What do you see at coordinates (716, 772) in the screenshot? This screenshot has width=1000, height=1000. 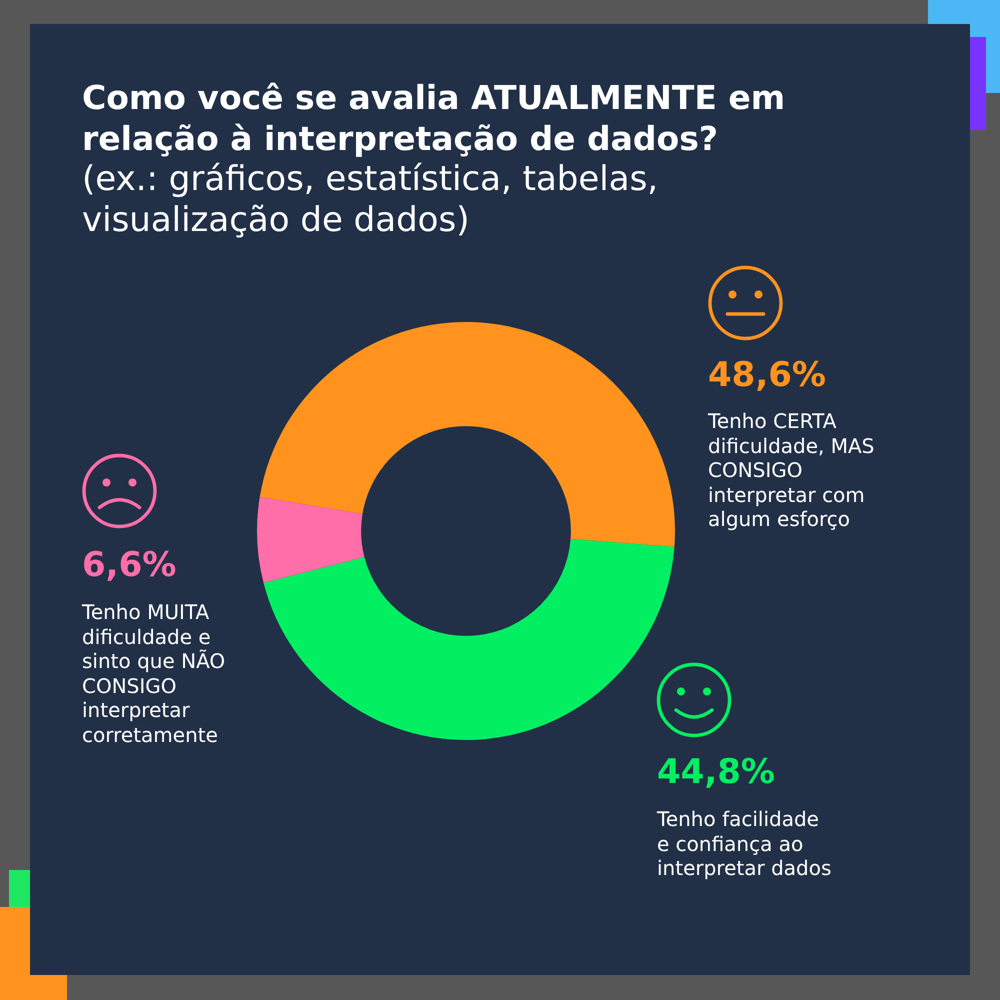 I see `data-label: 44,8%` at bounding box center [716, 772].